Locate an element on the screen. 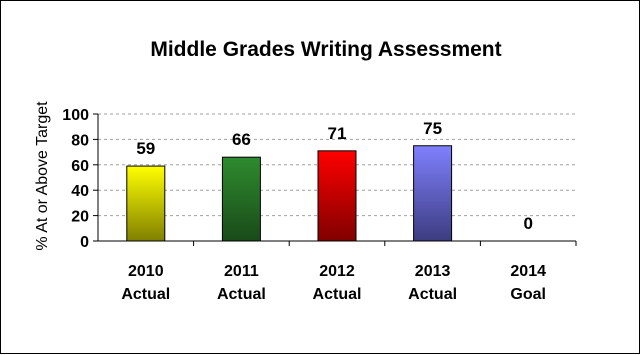  data-label: 59 is located at coordinates (145, 148).